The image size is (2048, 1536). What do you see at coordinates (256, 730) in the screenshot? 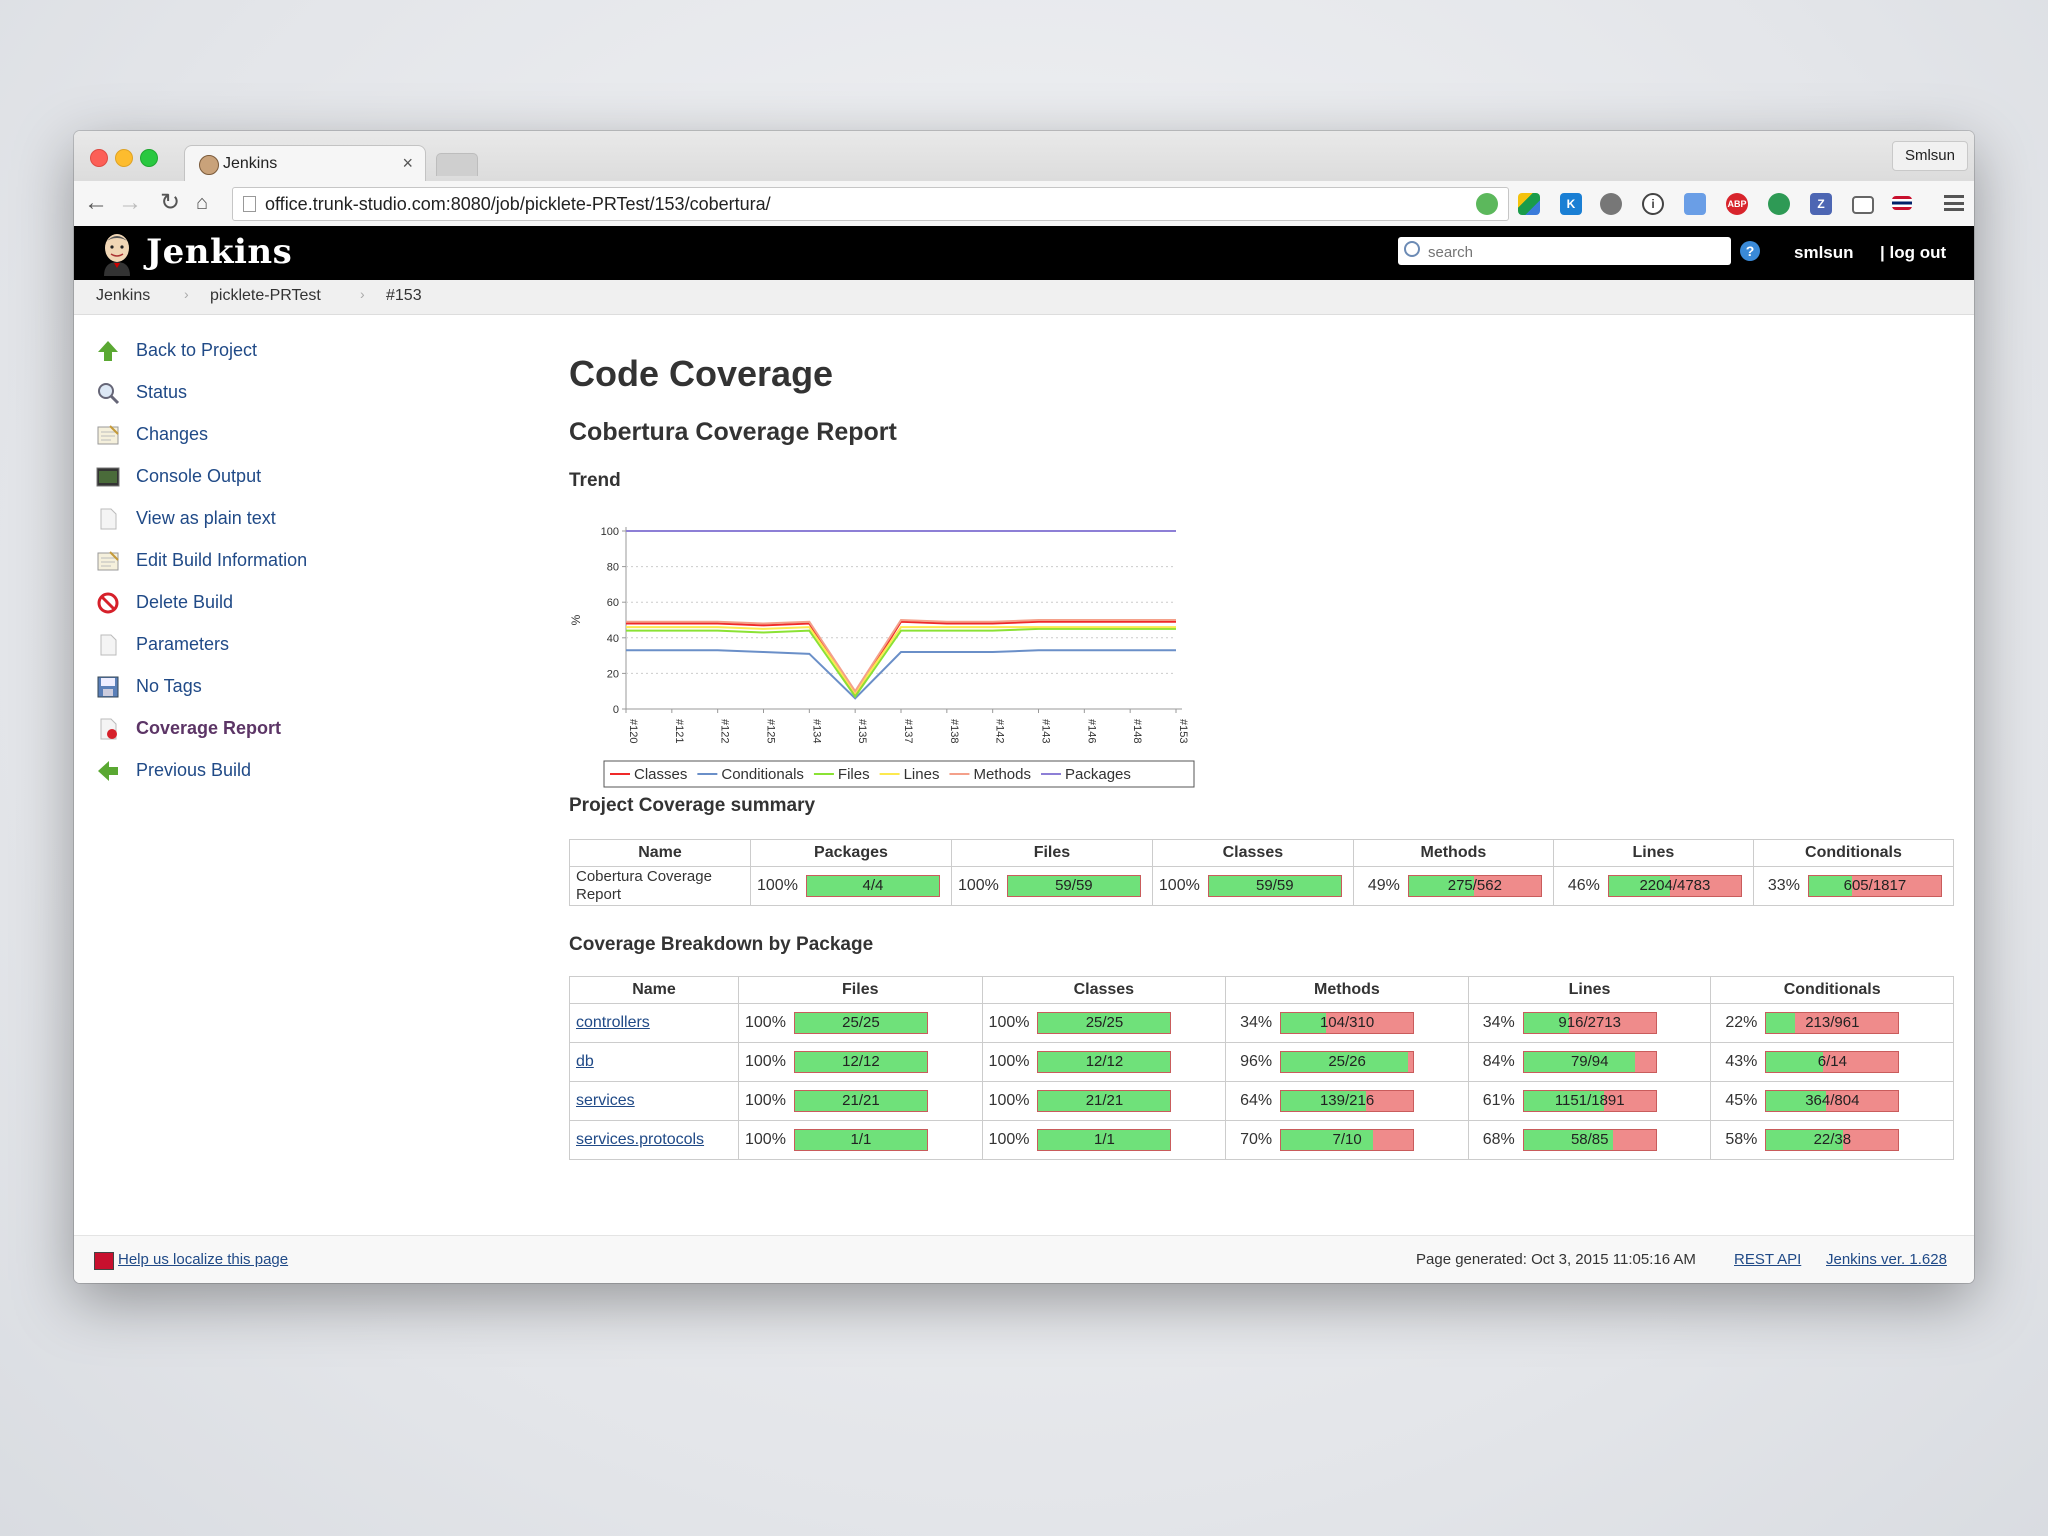
I see `sidebar-item-coverage-report: Coverage Report` at bounding box center [256, 730].